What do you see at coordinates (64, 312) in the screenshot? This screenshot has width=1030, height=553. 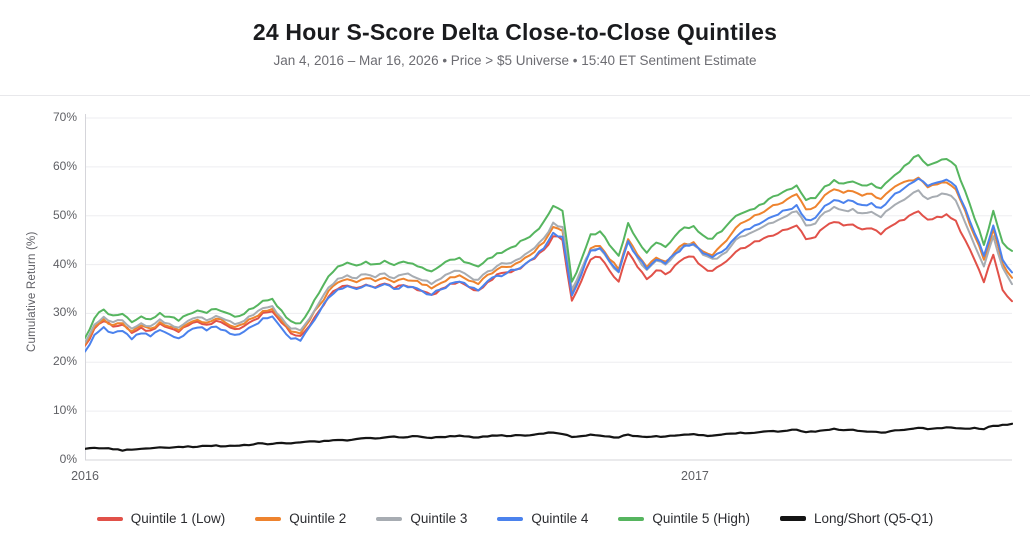 I see `y-tick-label-30: 30%` at bounding box center [64, 312].